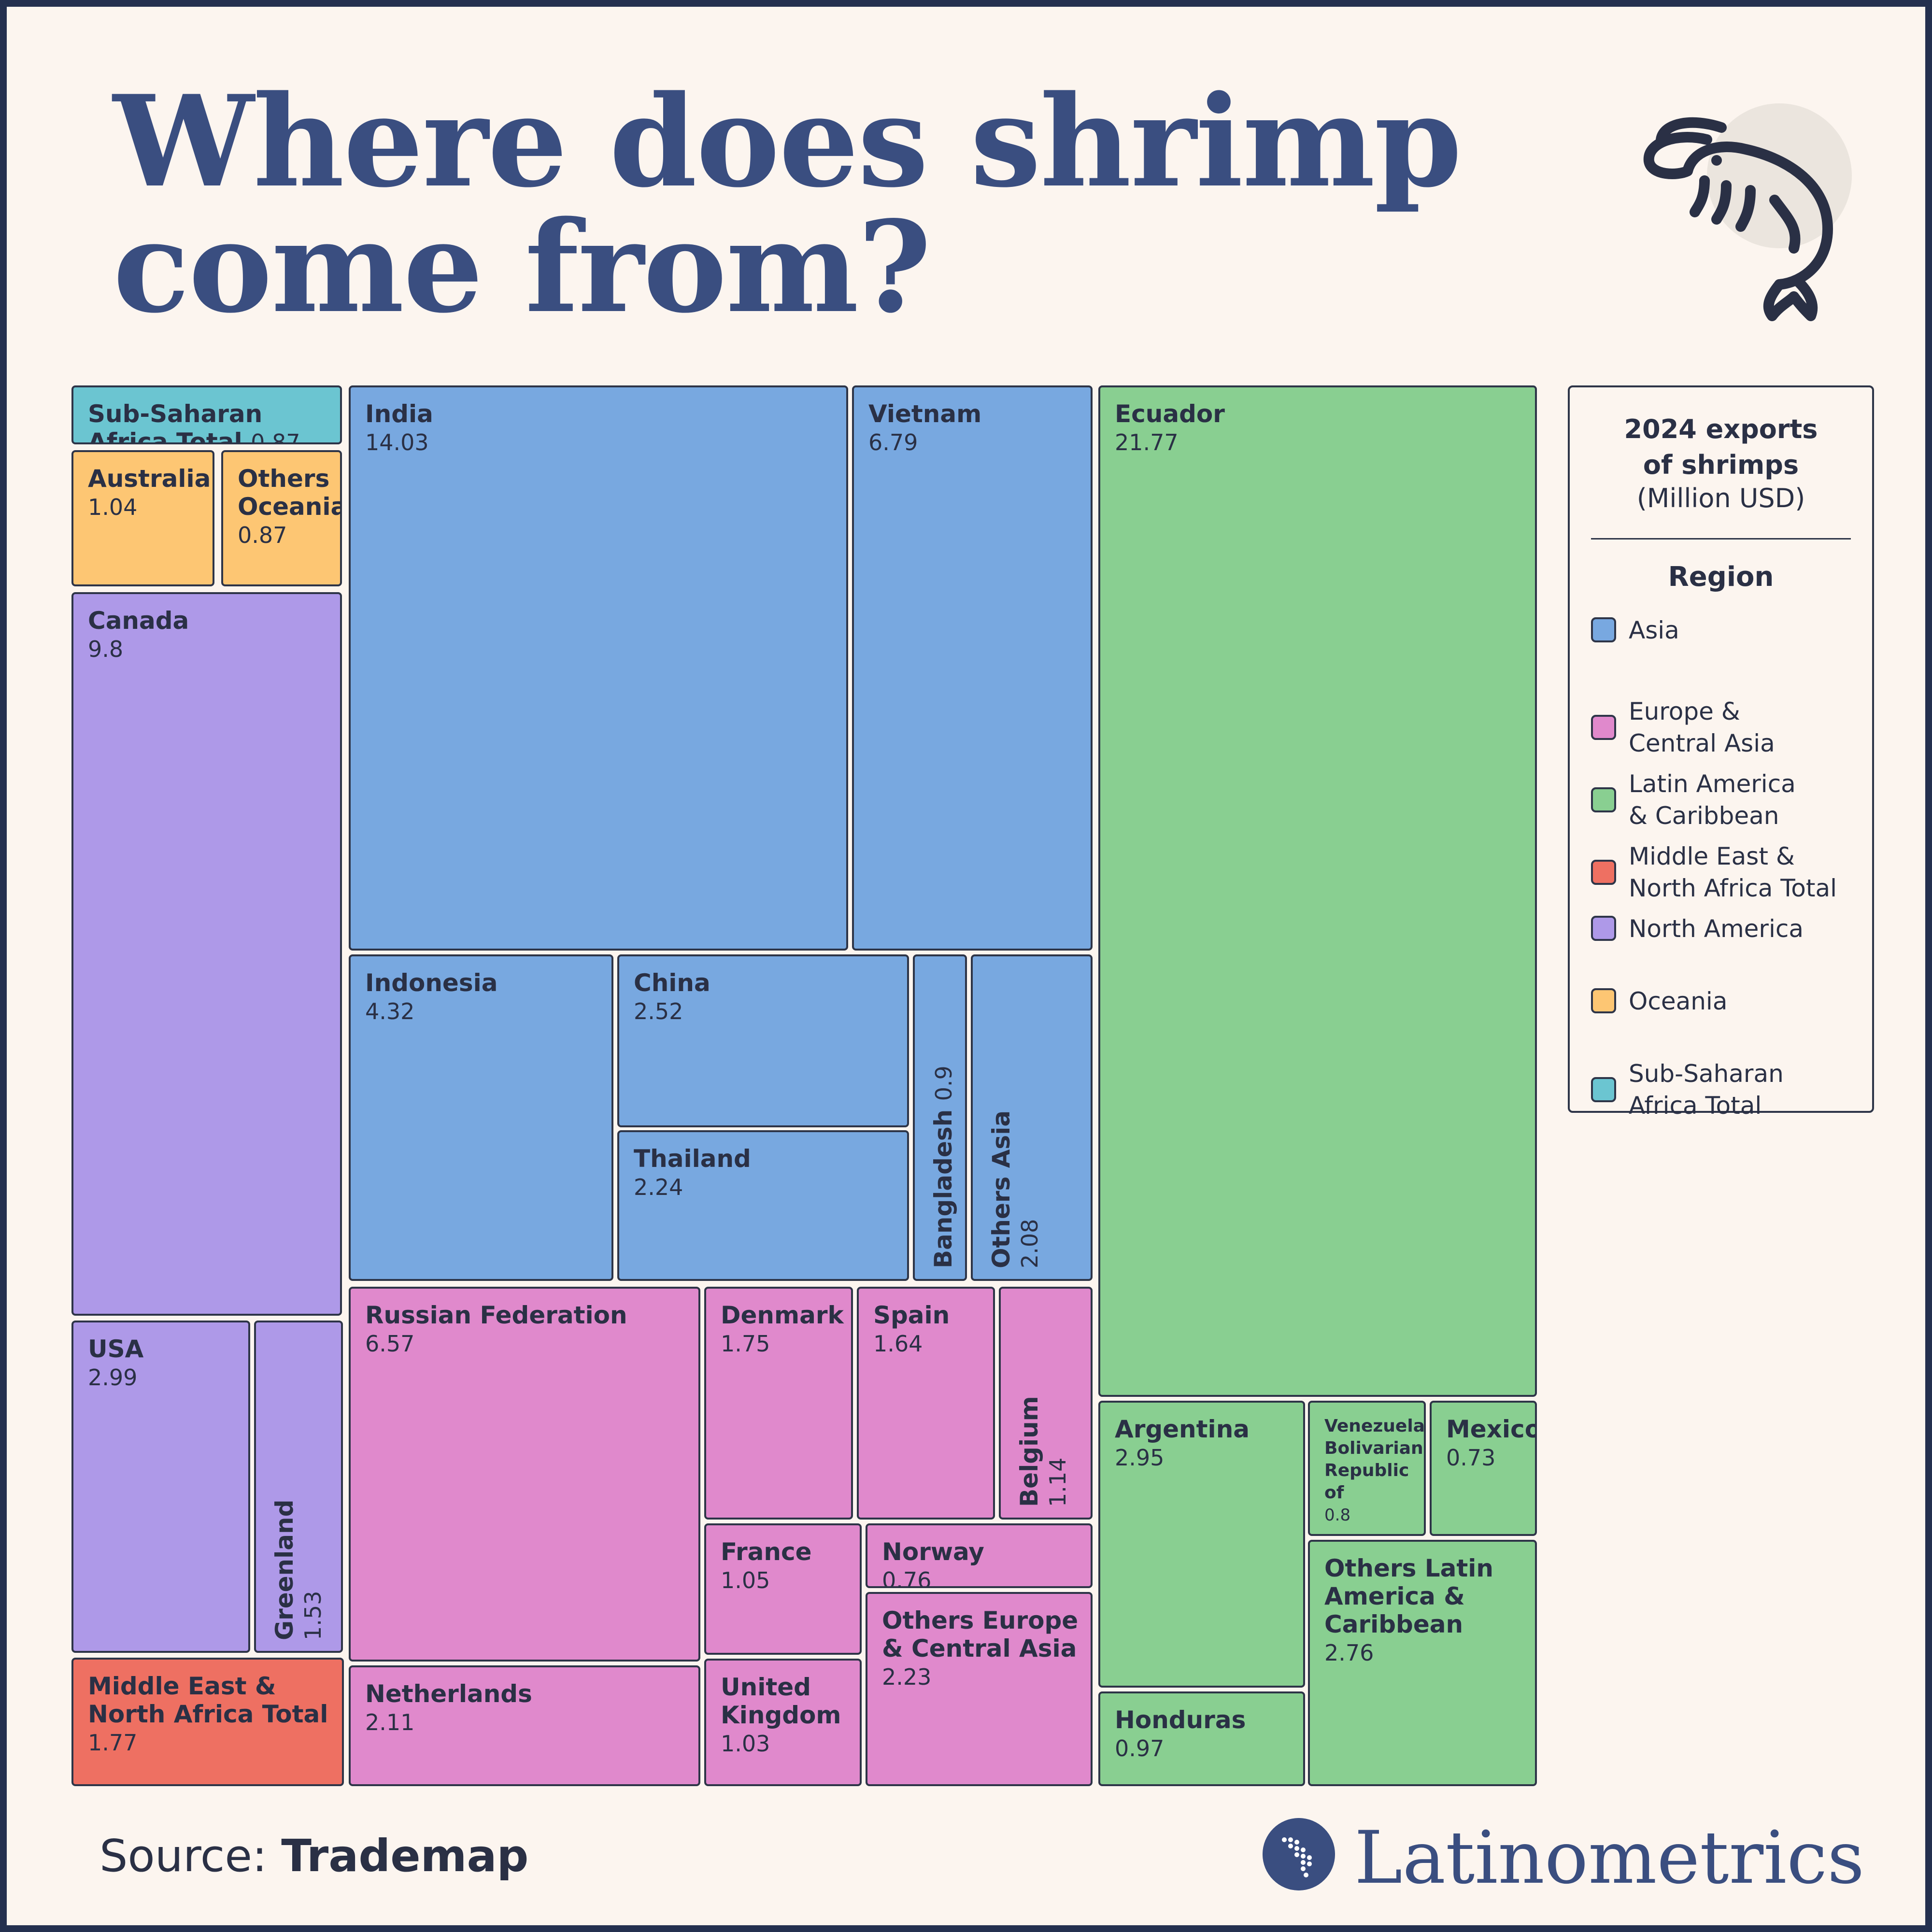 The height and width of the screenshot is (1932, 1932). Describe the element at coordinates (522, 267) in the screenshot. I see `title-line-2: come from?` at that location.